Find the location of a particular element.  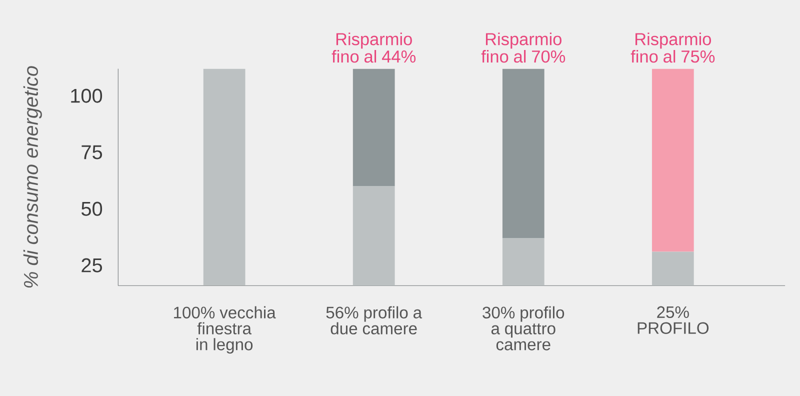

x-tick-label: 56% profilo a due camere is located at coordinates (374, 320).